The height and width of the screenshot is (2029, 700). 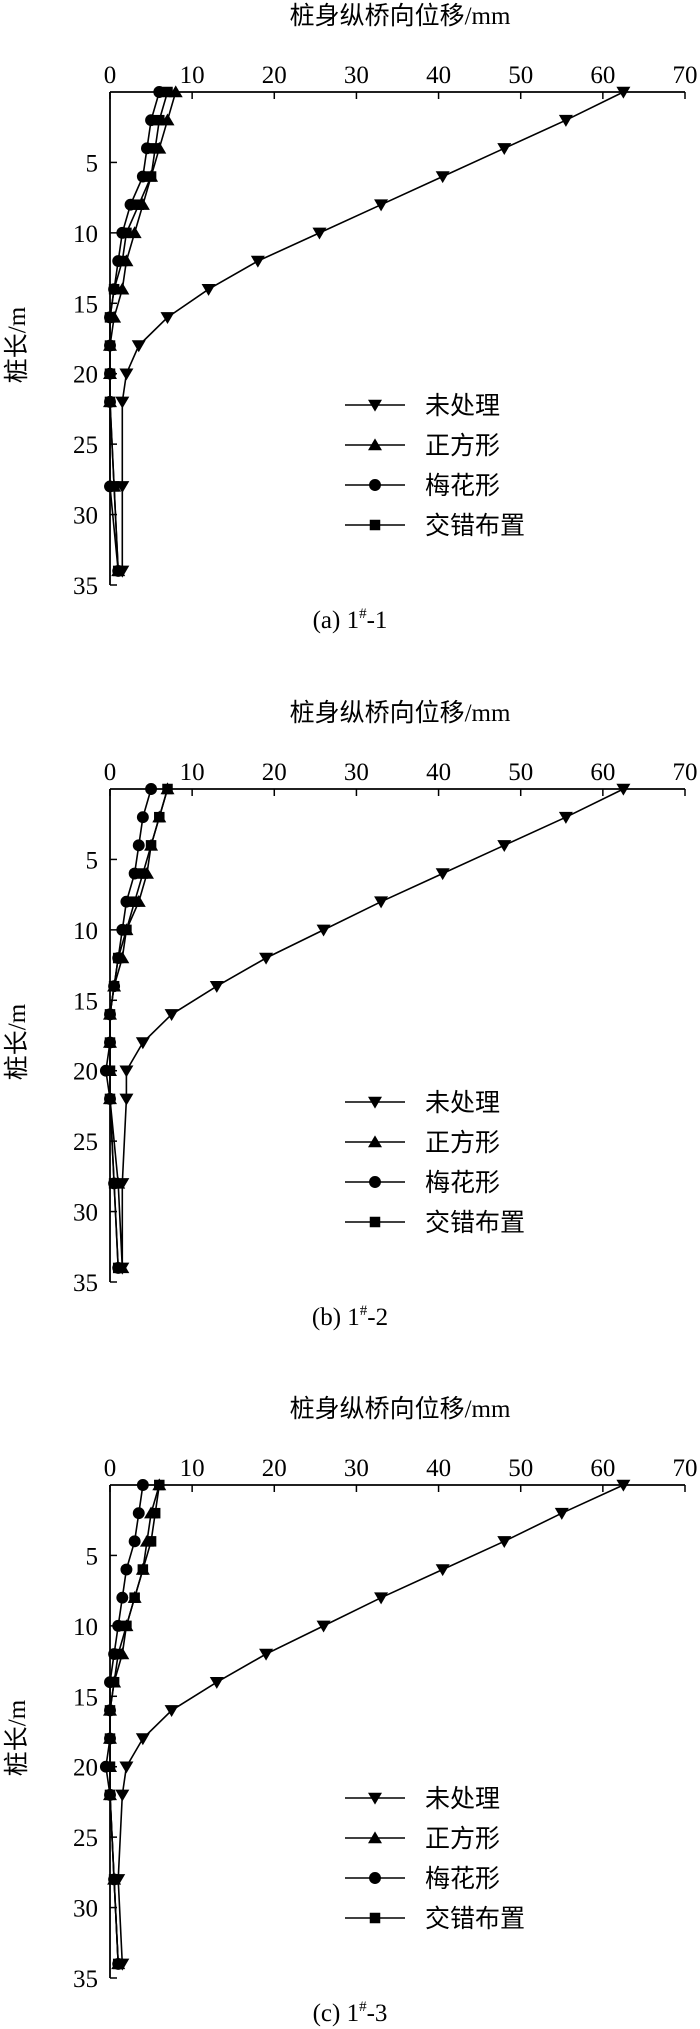 I want to click on panel-caption: (a) 1#-1, so click(x=350, y=620).